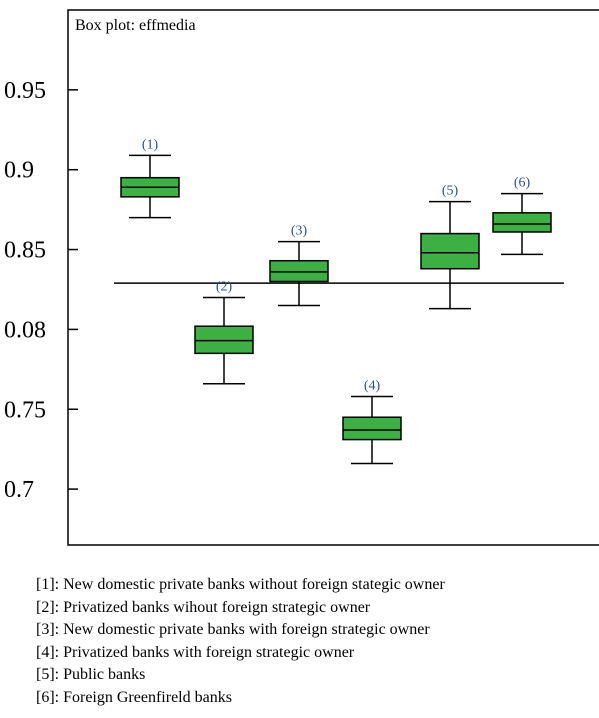  I want to click on box-label: (5), so click(450, 191).